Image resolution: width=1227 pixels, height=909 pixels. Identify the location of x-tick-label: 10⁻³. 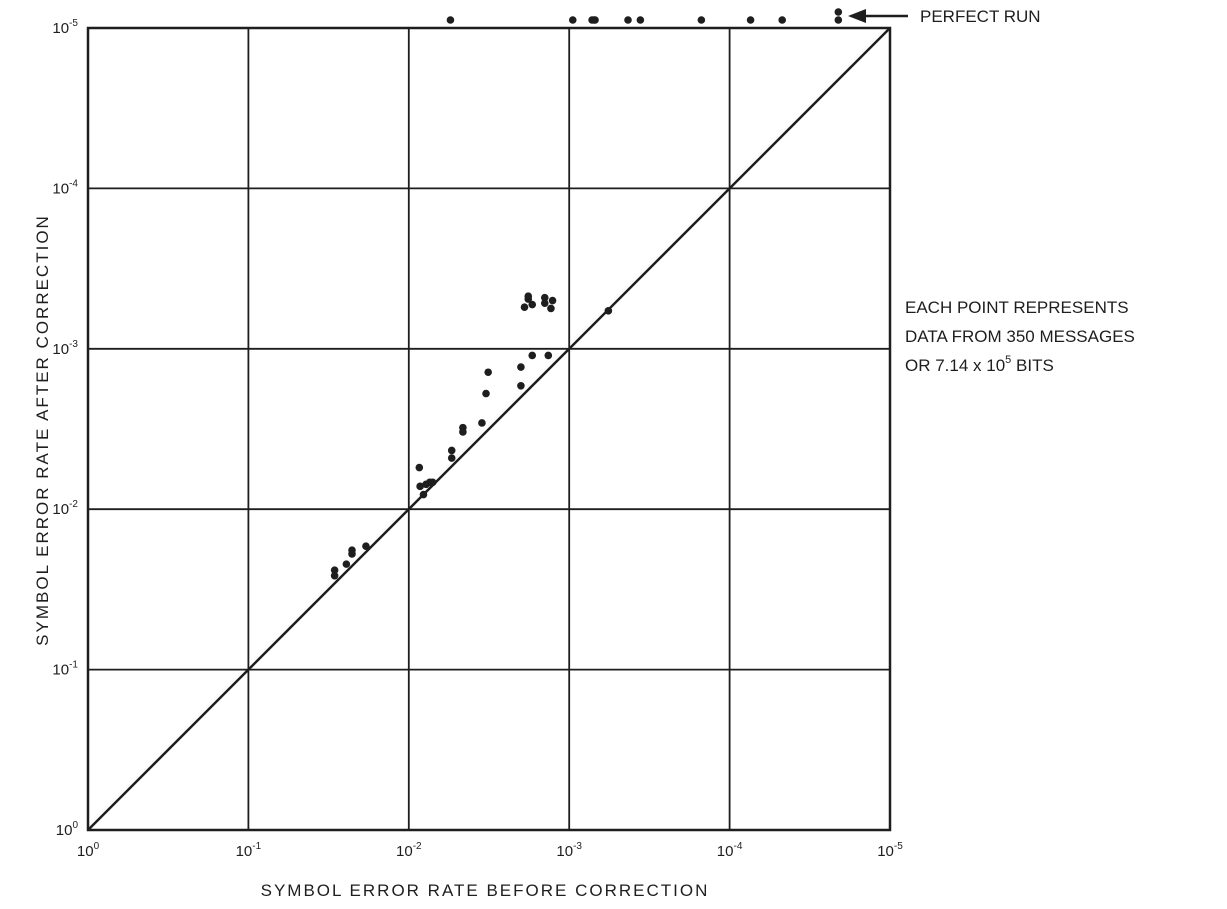
(569, 850).